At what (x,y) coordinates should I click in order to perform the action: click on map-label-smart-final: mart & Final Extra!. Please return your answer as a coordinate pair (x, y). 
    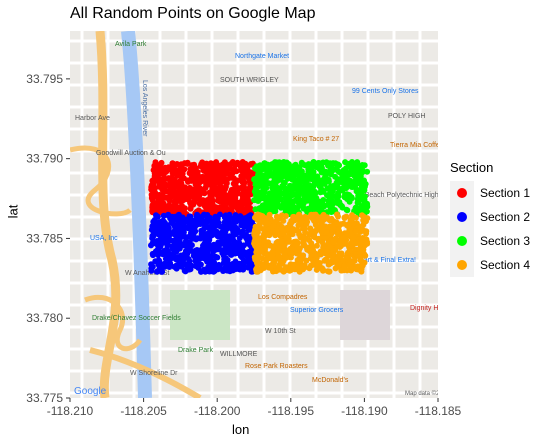
    Looking at the image, I should click on (387, 260).